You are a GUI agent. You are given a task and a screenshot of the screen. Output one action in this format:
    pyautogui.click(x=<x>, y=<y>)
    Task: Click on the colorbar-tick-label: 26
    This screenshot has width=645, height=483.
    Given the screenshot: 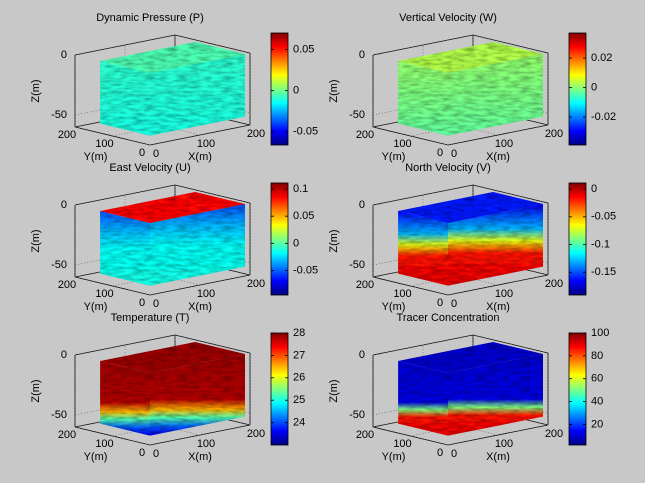 What is the action you would take?
    pyautogui.click(x=299, y=378)
    